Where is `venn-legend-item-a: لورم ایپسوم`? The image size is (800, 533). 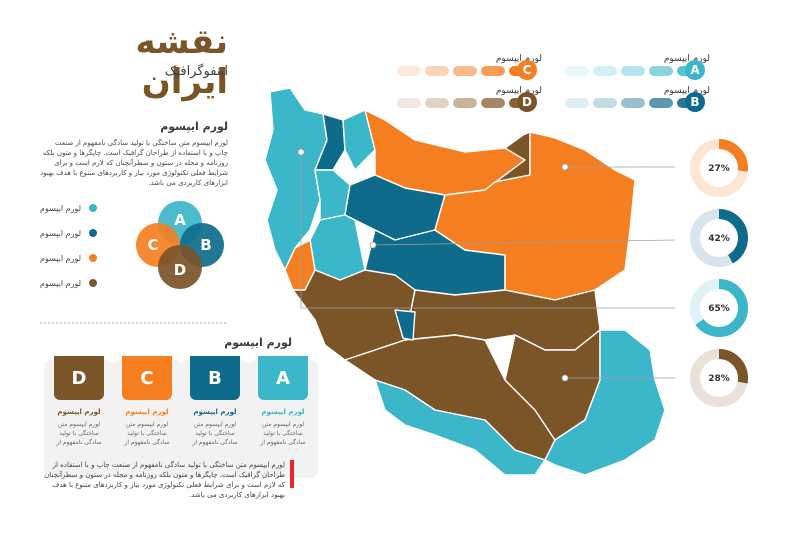
venn-legend-item-a: لورم ایپسوم is located at coordinates (77, 208).